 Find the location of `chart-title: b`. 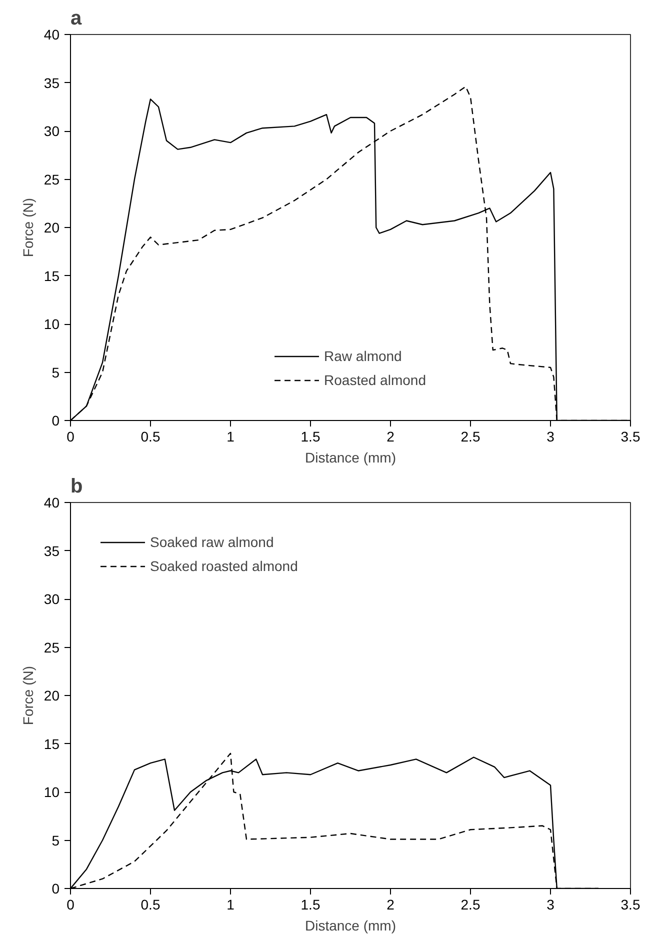

chart-title: b is located at coordinates (76, 487).